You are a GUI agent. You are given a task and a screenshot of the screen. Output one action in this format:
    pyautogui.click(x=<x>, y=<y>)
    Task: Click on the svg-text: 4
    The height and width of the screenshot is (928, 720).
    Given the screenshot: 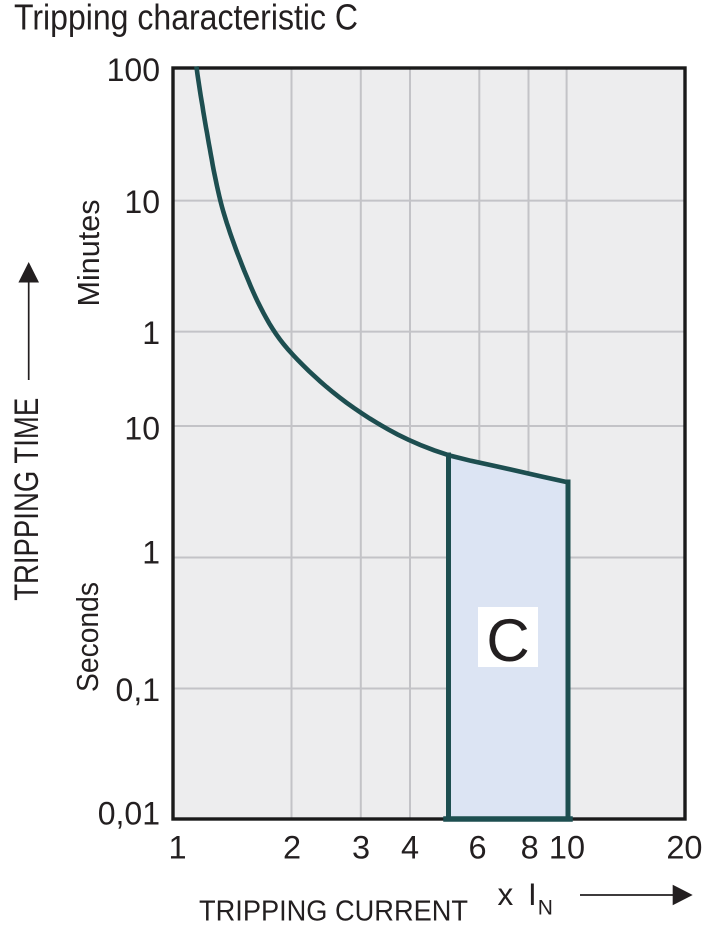 What is the action you would take?
    pyautogui.click(x=410, y=848)
    